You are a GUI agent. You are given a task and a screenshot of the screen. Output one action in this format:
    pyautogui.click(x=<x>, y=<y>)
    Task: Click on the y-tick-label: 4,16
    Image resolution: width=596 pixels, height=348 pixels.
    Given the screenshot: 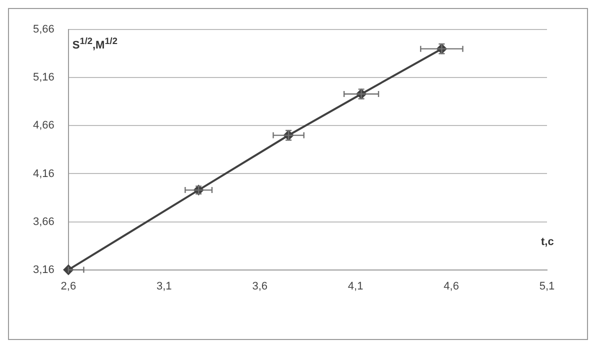 What is the action you would take?
    pyautogui.click(x=43, y=174)
    